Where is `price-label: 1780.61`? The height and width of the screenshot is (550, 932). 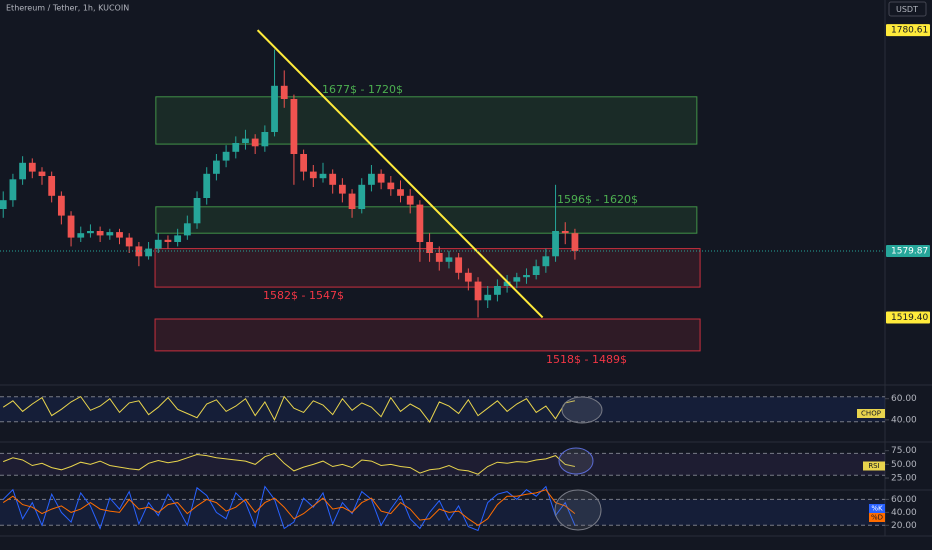
price-label: 1780.61 is located at coordinates (909, 31).